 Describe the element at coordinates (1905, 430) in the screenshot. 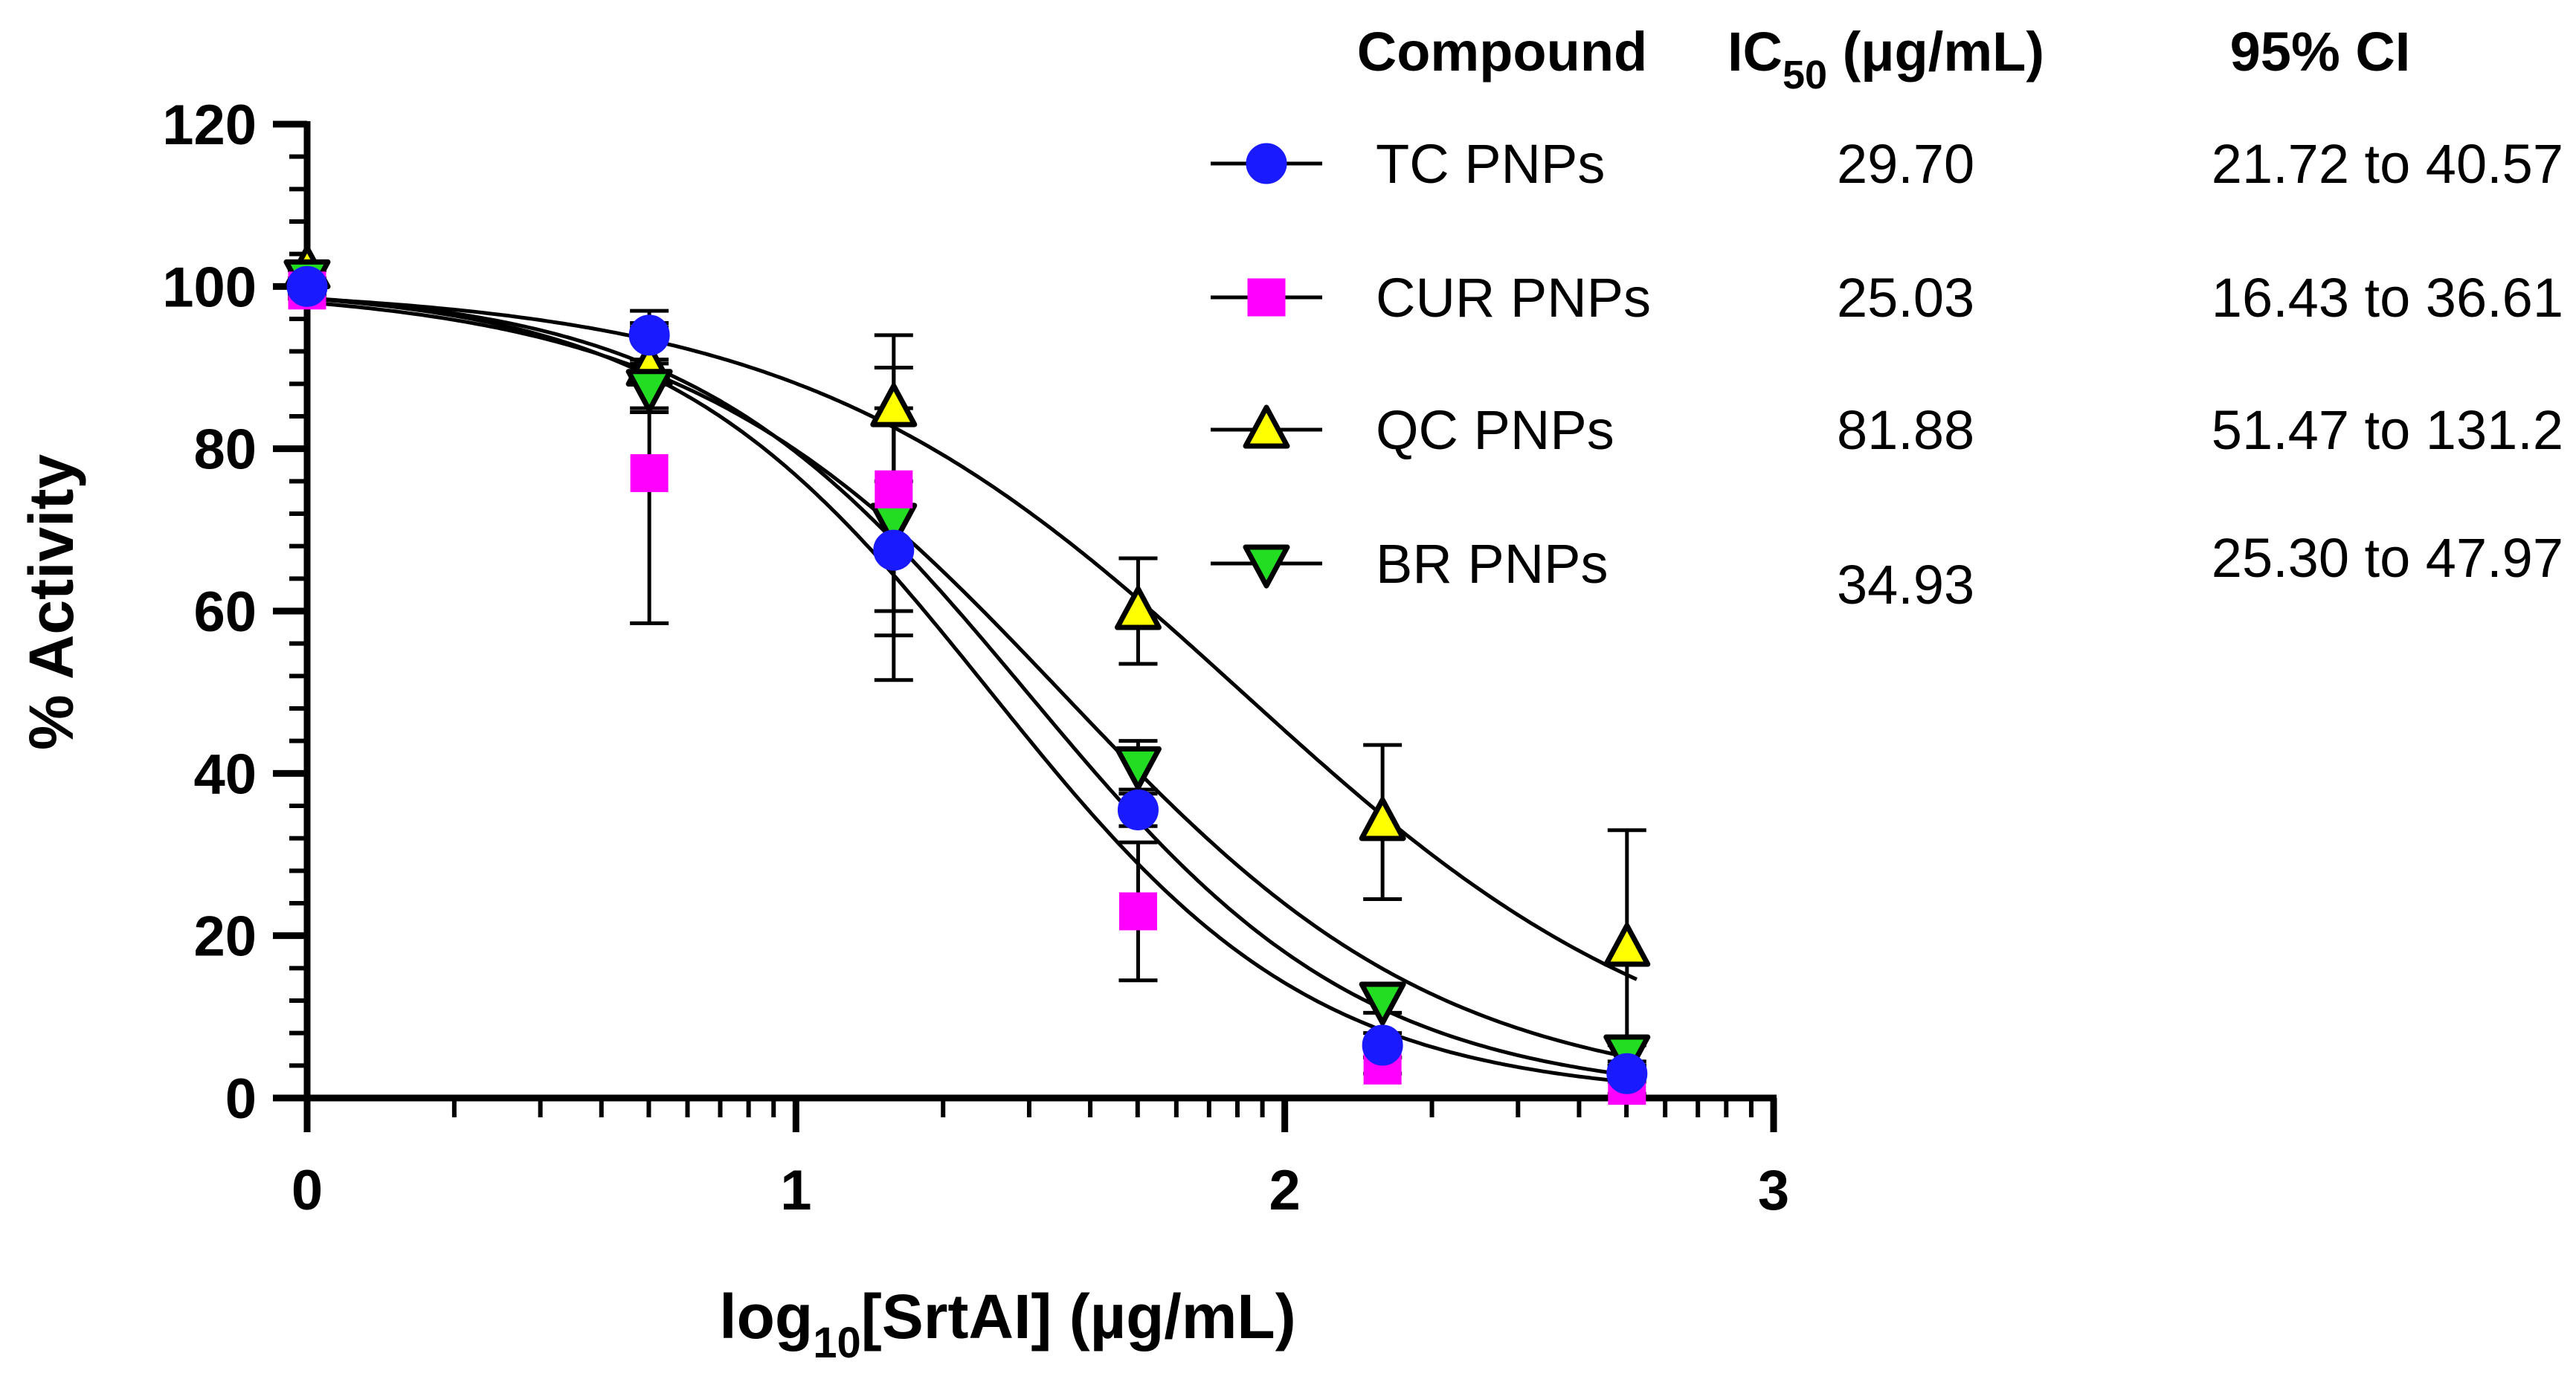

I see `legend-ic50-value: 81.88` at that location.